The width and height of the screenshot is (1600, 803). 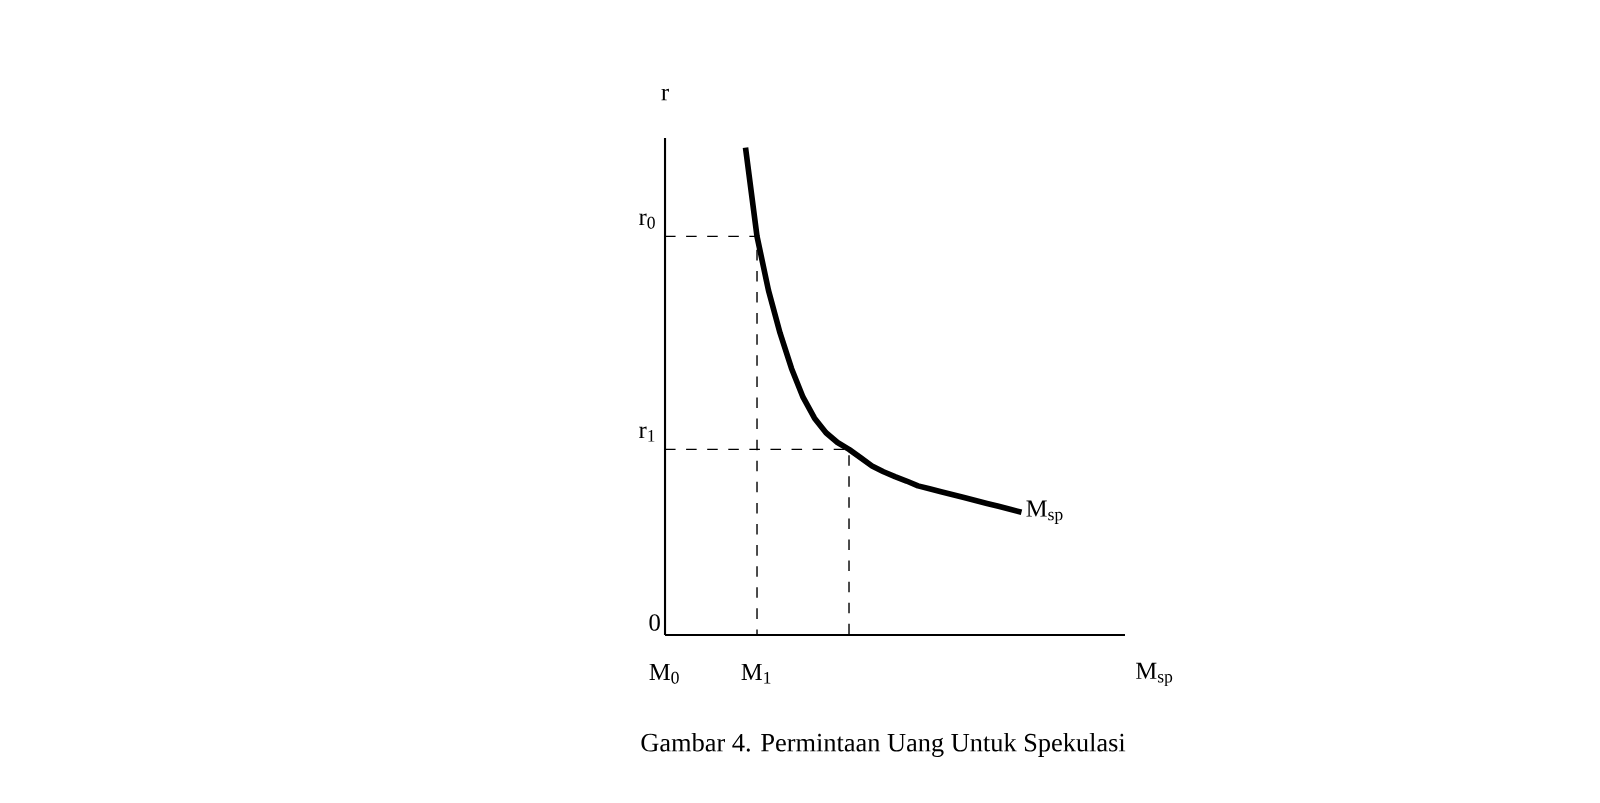 What do you see at coordinates (647, 434) in the screenshot?
I see `ref-line-label: r$_{1}$` at bounding box center [647, 434].